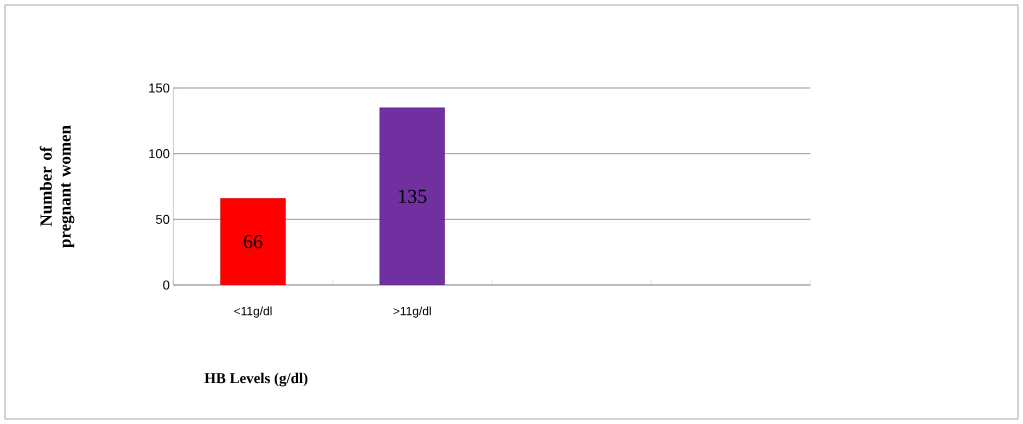  What do you see at coordinates (256, 379) in the screenshot?
I see `x-axis-title: HB Levels (g/dl)` at bounding box center [256, 379].